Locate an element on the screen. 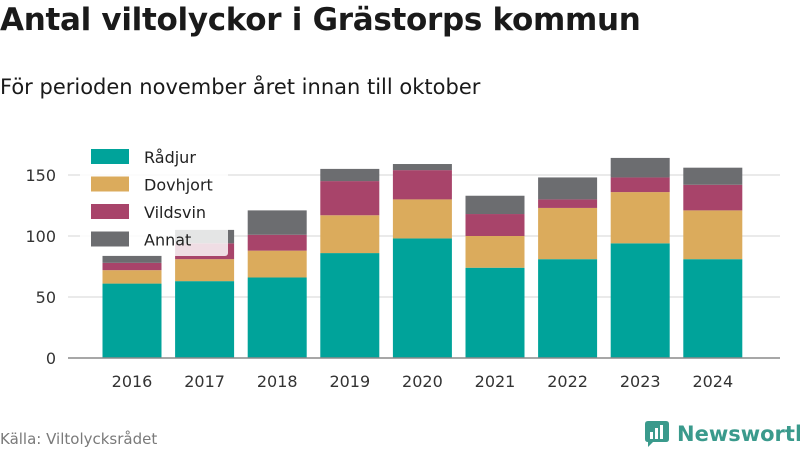 Image resolution: width=800 pixels, height=450 pixels. source-note: Källa: Viltolycksrådet is located at coordinates (79, 439).